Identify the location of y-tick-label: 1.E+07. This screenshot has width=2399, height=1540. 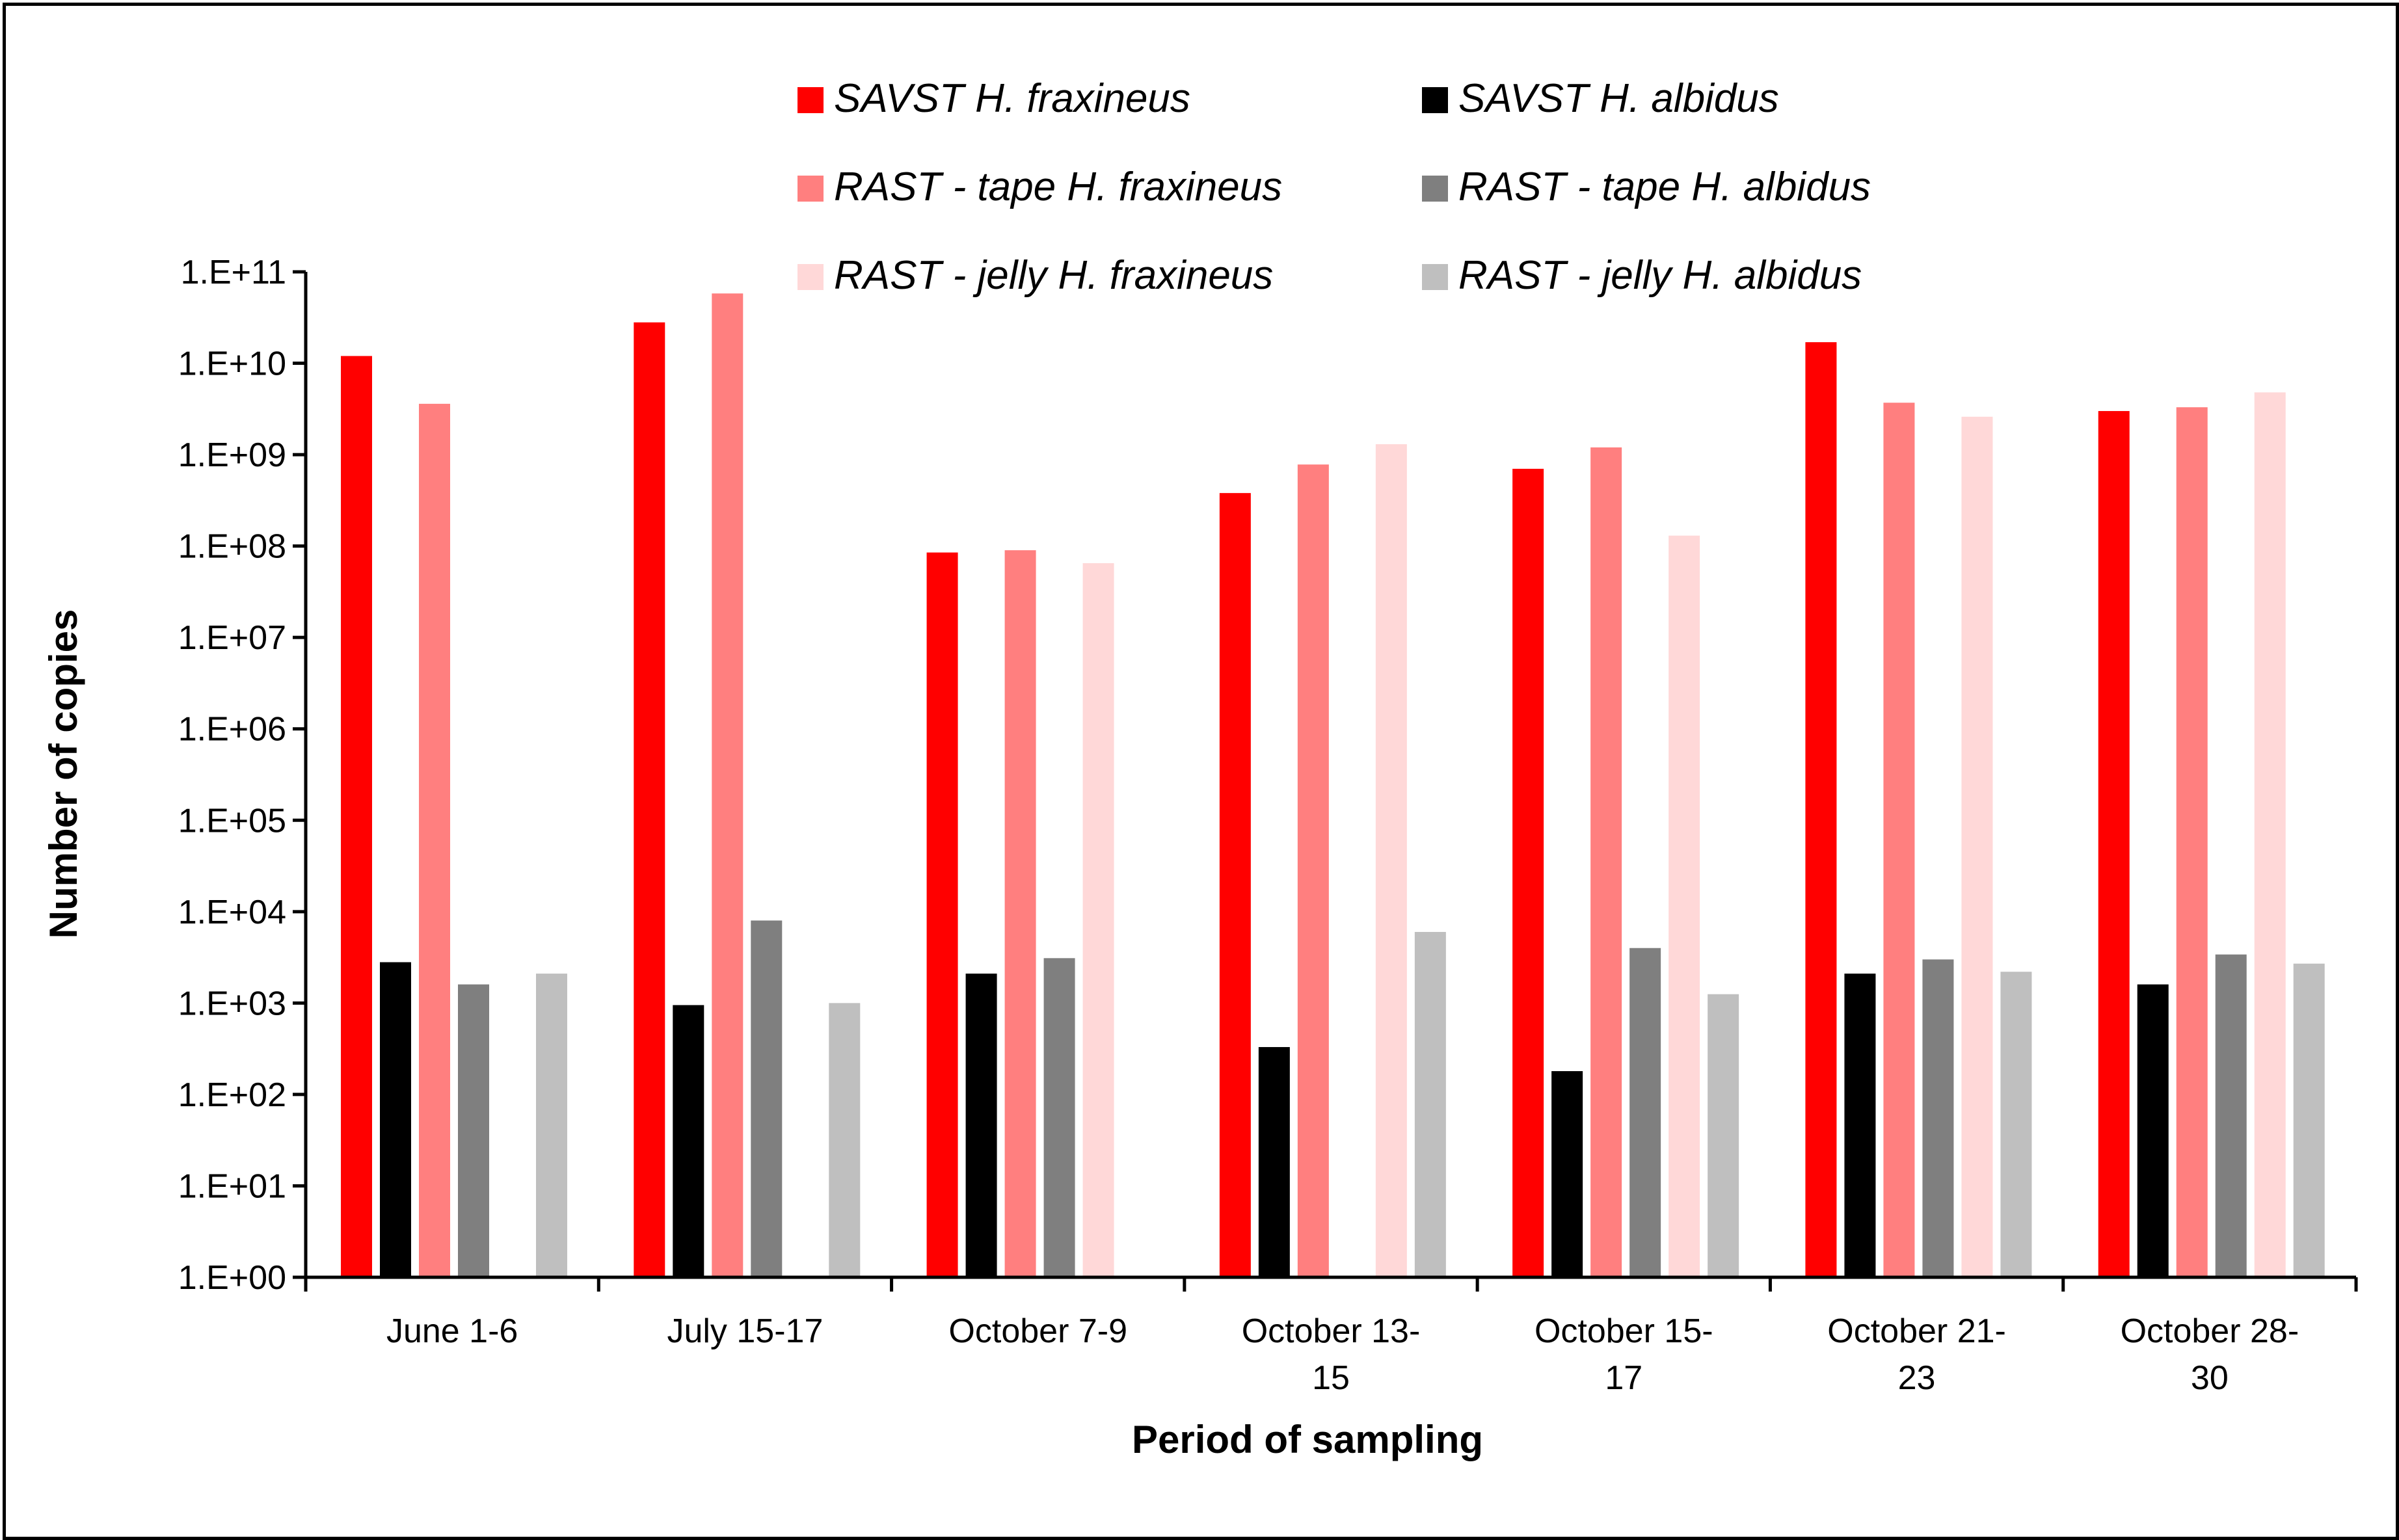
(232, 638).